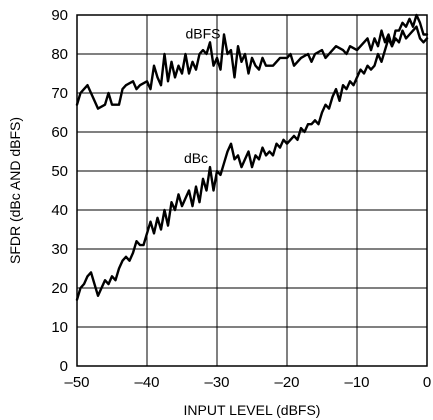 The width and height of the screenshot is (433, 420). What do you see at coordinates (356, 382) in the screenshot?
I see `x-tick-label: –10` at bounding box center [356, 382].